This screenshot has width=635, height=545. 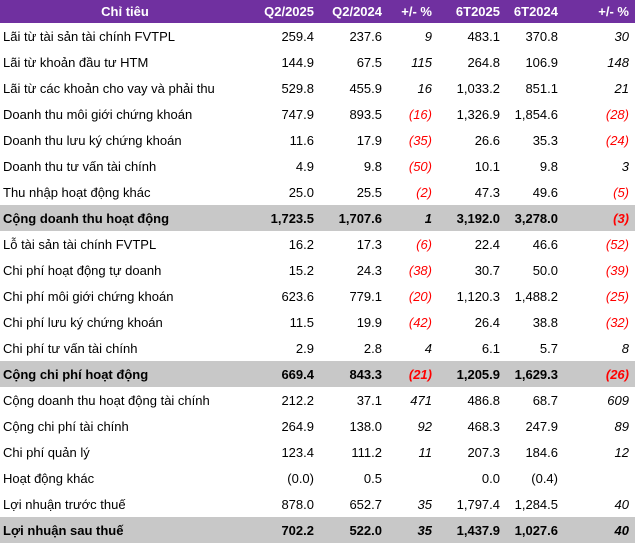 I want to click on cell-q2-2024: 522.0, so click(x=354, y=530).